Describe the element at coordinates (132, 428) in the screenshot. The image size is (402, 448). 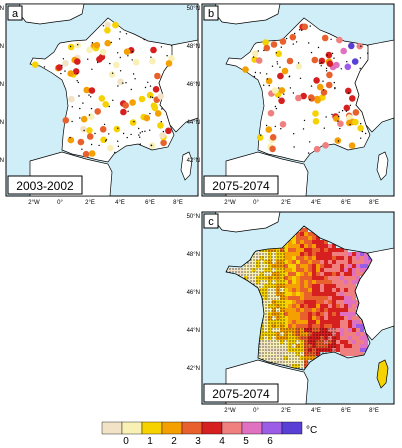
I see `colorbar-swatch` at that location.